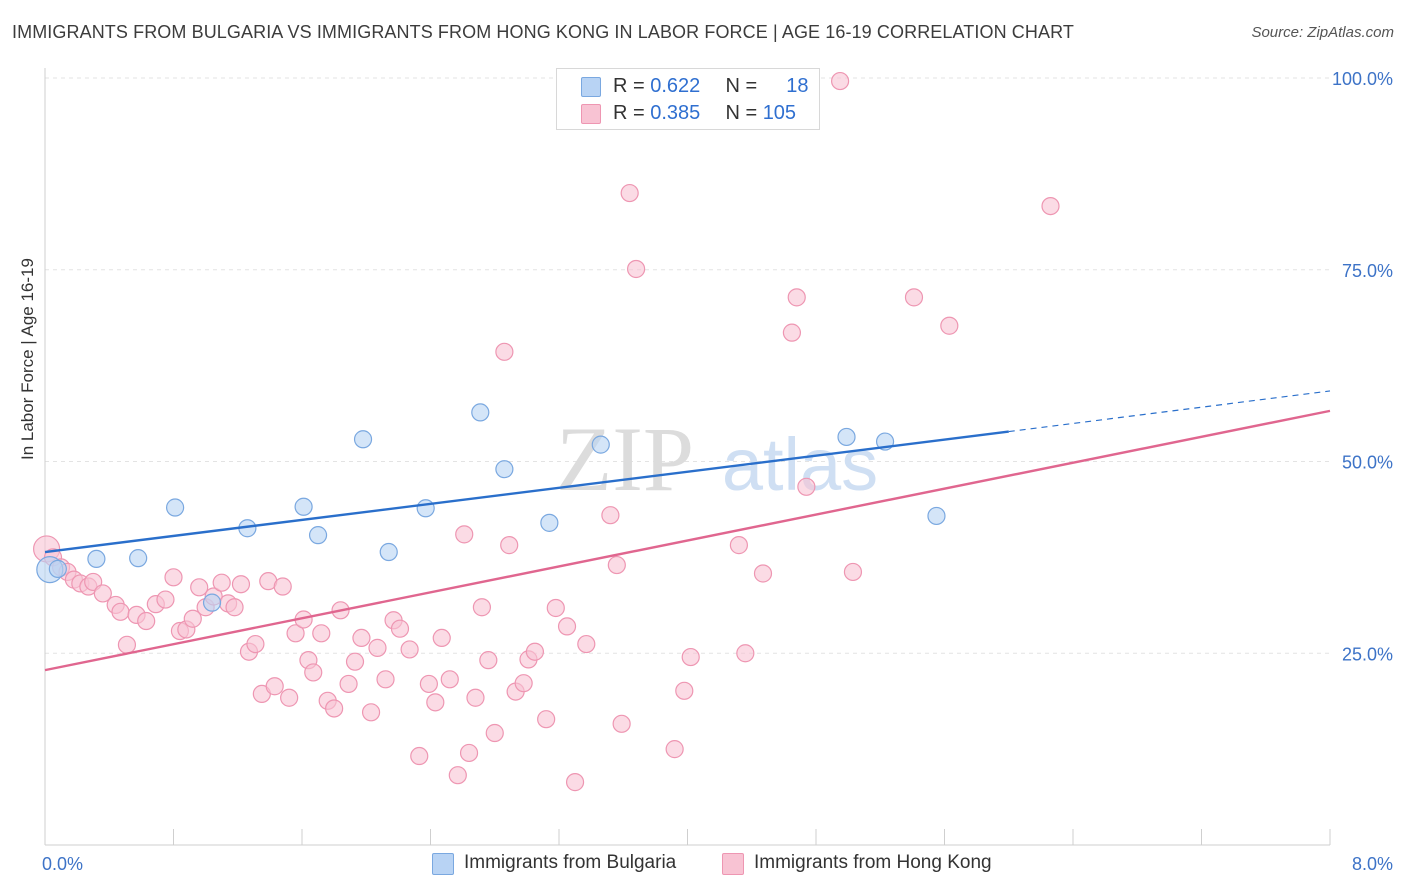 This screenshot has height=892, width=1406. Describe the element at coordinates (733, 864) in the screenshot. I see `bottom-legend-swatch-hongkong` at that location.